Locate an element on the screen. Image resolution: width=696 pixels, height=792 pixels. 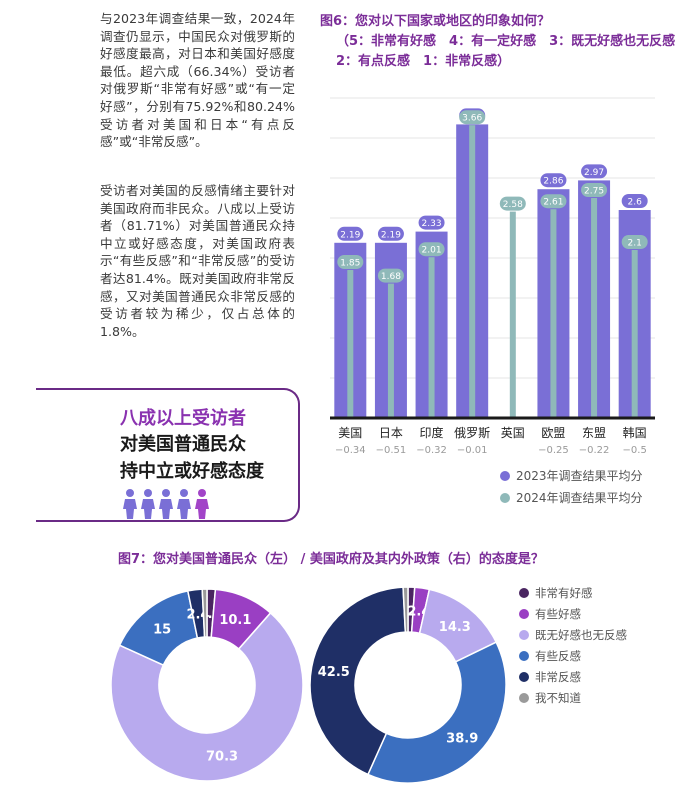
slice-value-label: 42.5 is located at coordinates (334, 672).